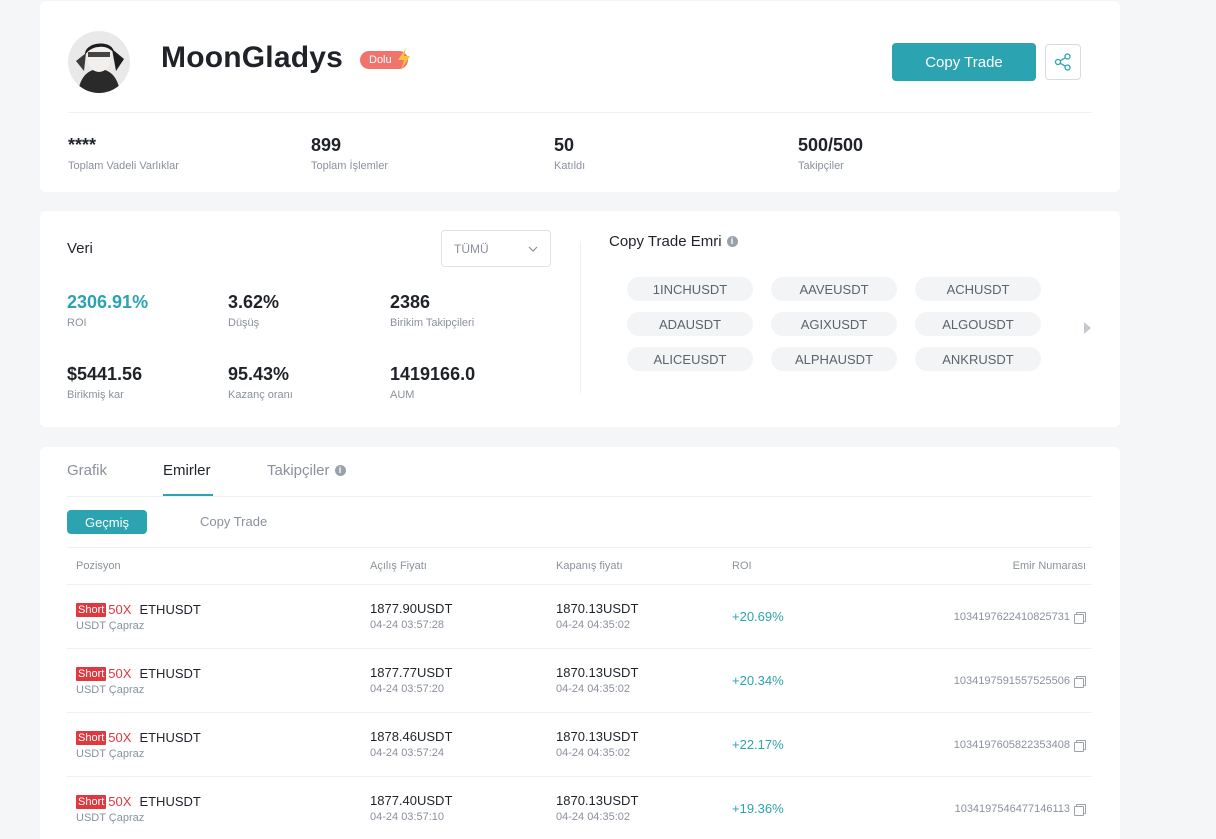 This screenshot has width=1216, height=839. I want to click on active-tab-indicator, so click(188, 495).